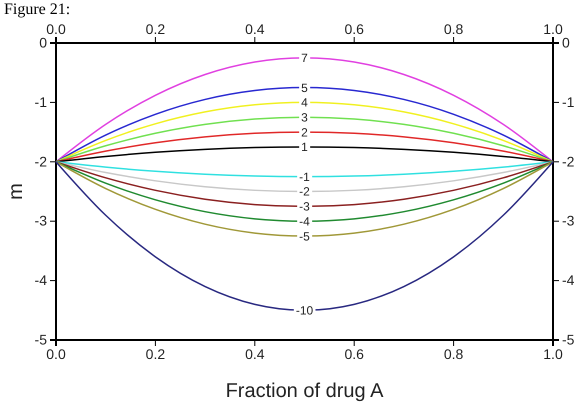 This screenshot has height=407, width=583. Describe the element at coordinates (553, 29) in the screenshot. I see `x2-tick-label: 1.0` at that location.